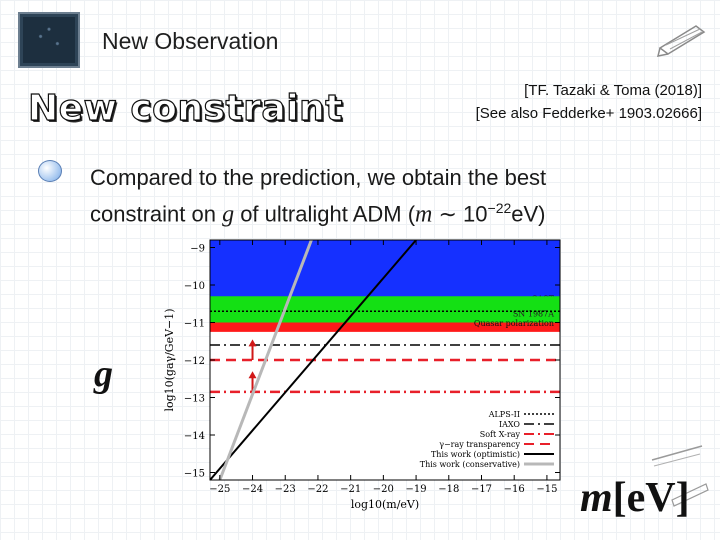 The image size is (720, 540). What do you see at coordinates (383, 489) in the screenshot?
I see `x-tick-label-5: −20` at bounding box center [383, 489].